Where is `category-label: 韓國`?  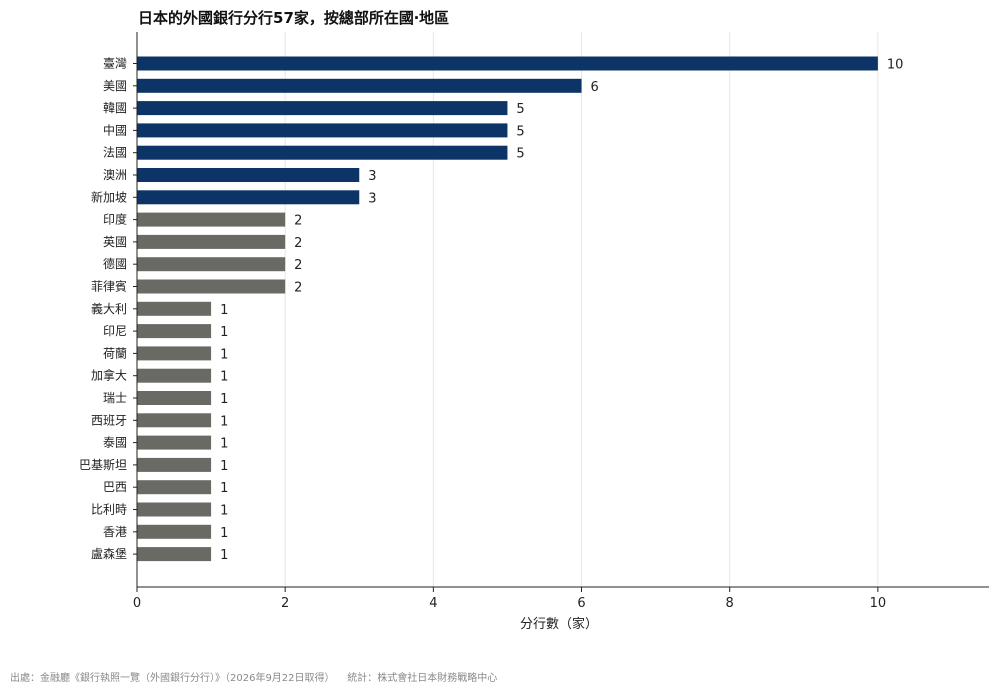 category-label: 韓國 is located at coordinates (115, 108).